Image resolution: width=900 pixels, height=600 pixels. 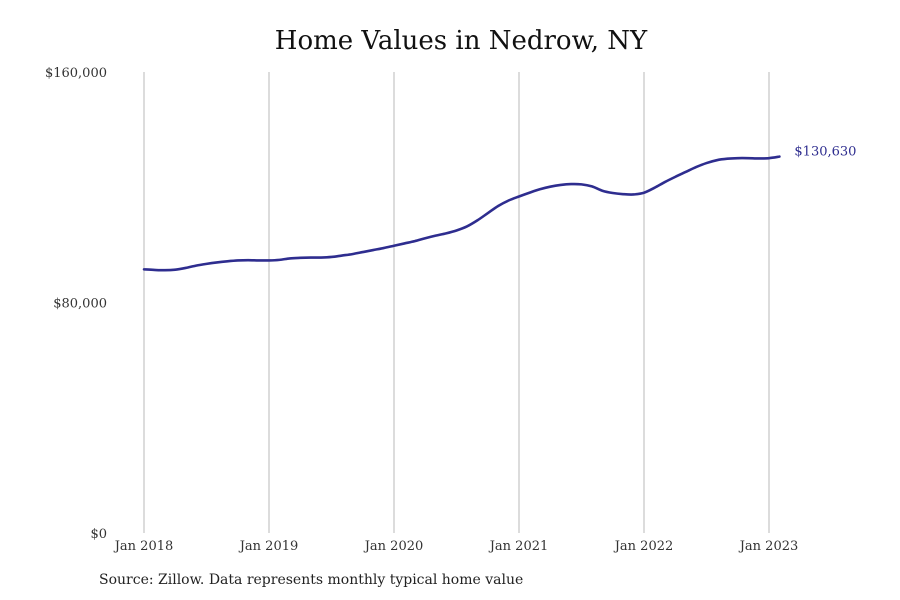 I want to click on y-tick-label: $80,000, so click(x=80, y=304).